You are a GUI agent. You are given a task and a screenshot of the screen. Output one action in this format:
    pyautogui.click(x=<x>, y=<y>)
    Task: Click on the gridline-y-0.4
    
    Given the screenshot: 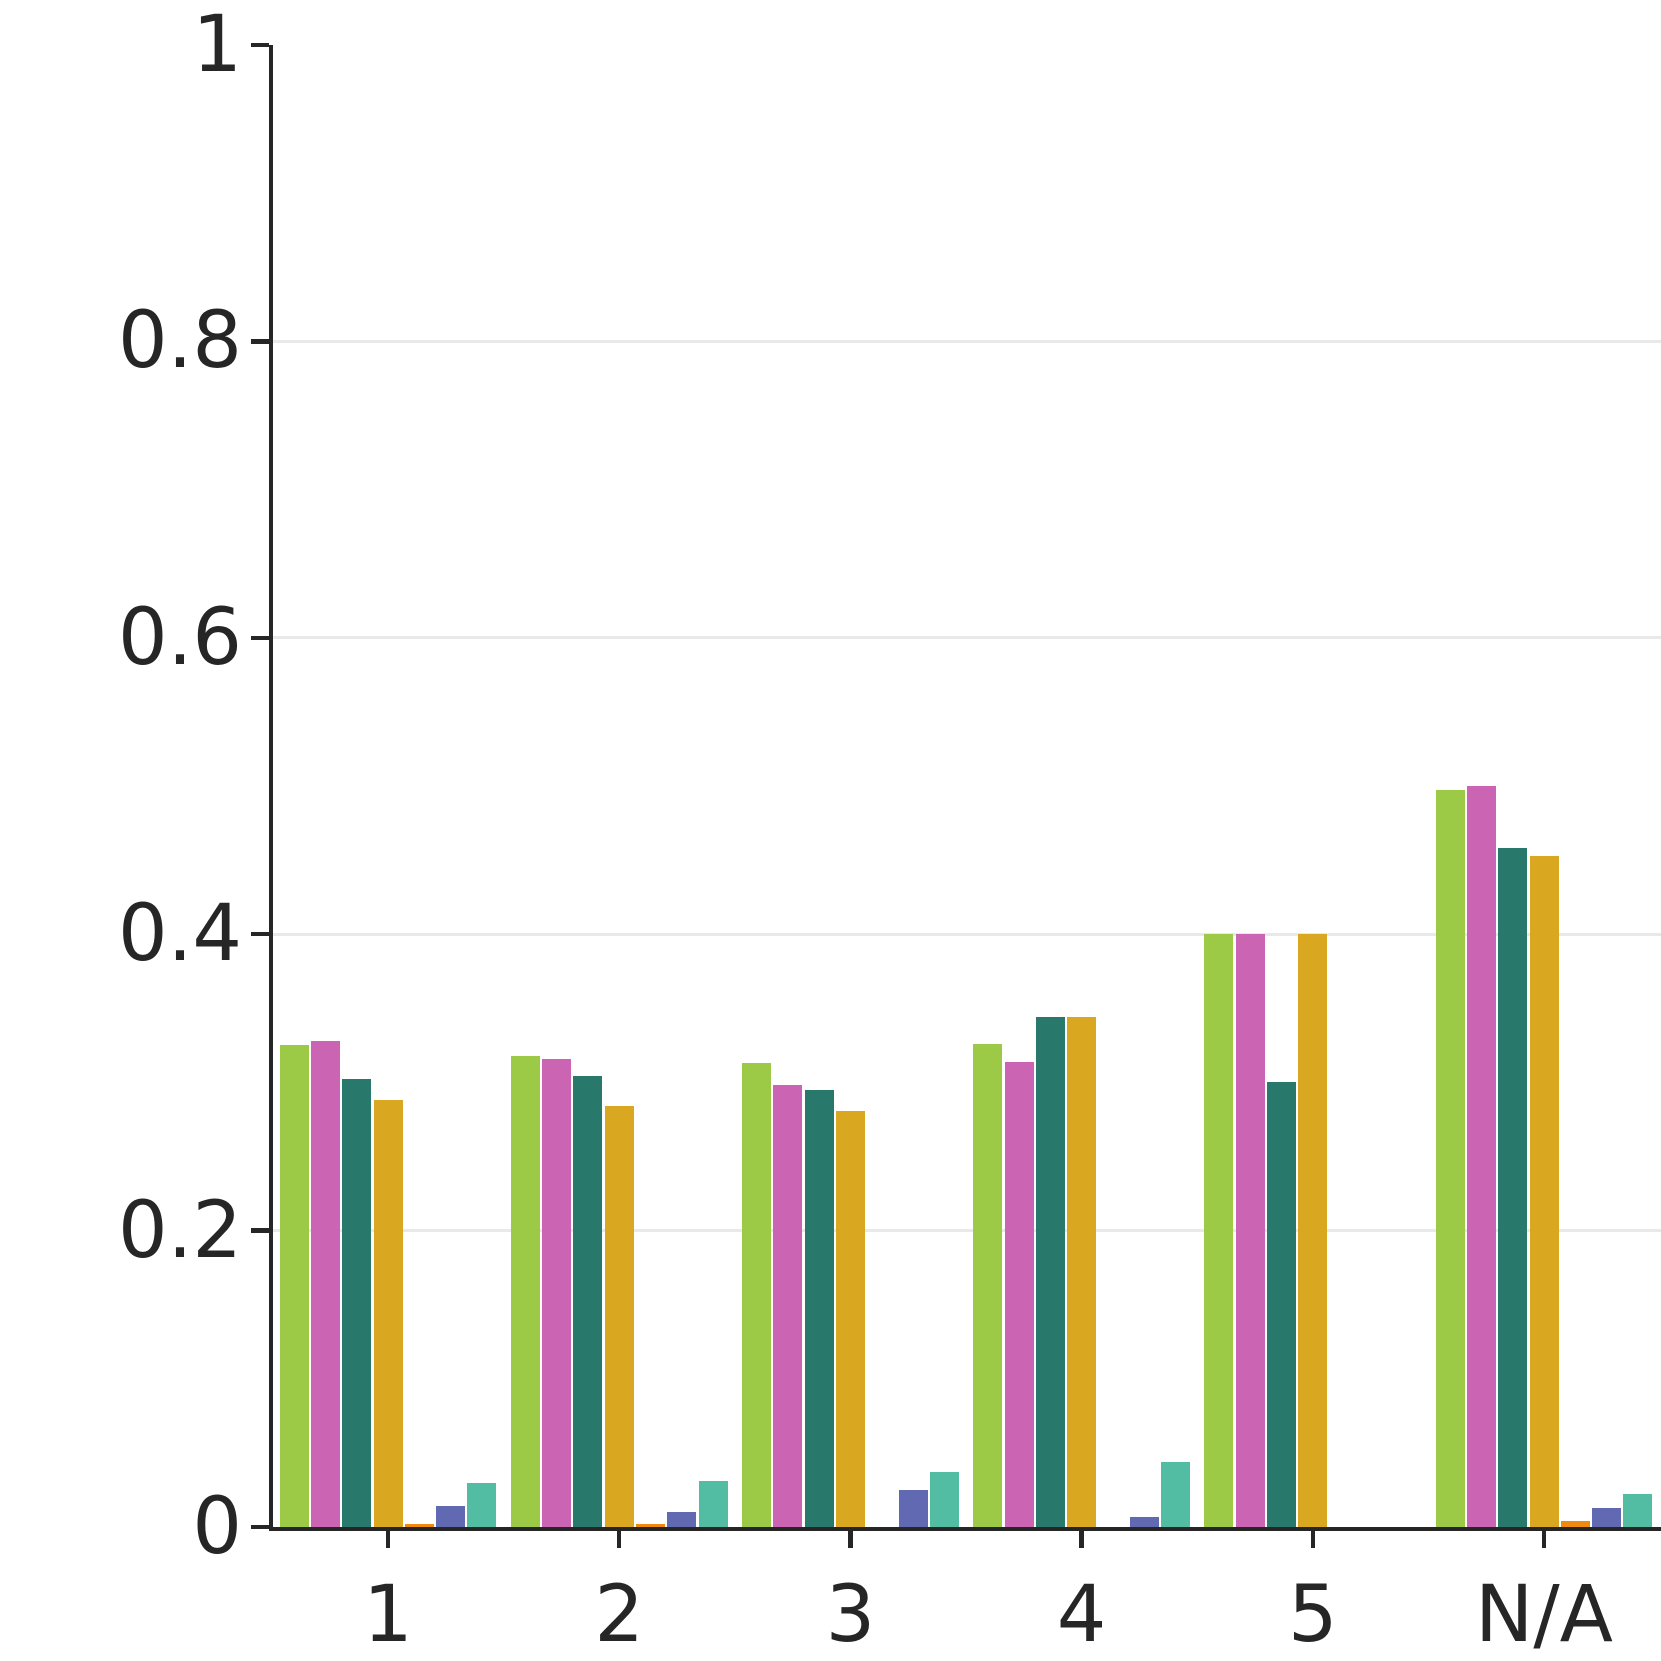 What is the action you would take?
    pyautogui.click(x=967, y=934)
    